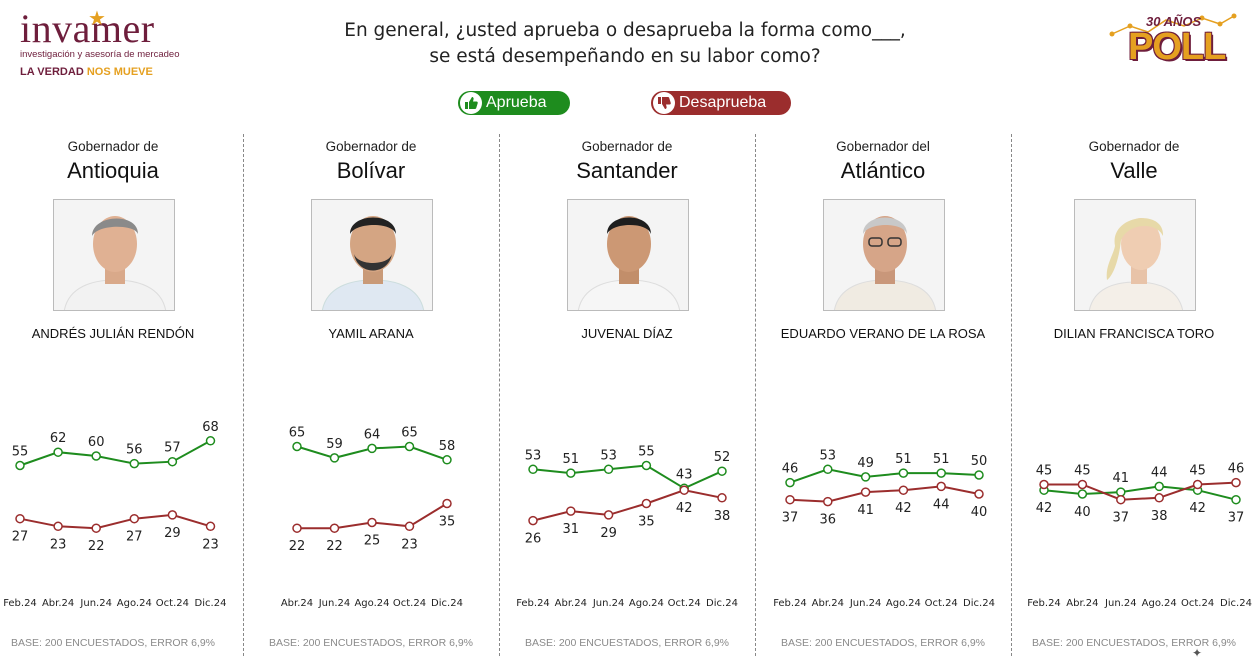 The image size is (1258, 660). I want to click on panel-divider, so click(1011, 395).